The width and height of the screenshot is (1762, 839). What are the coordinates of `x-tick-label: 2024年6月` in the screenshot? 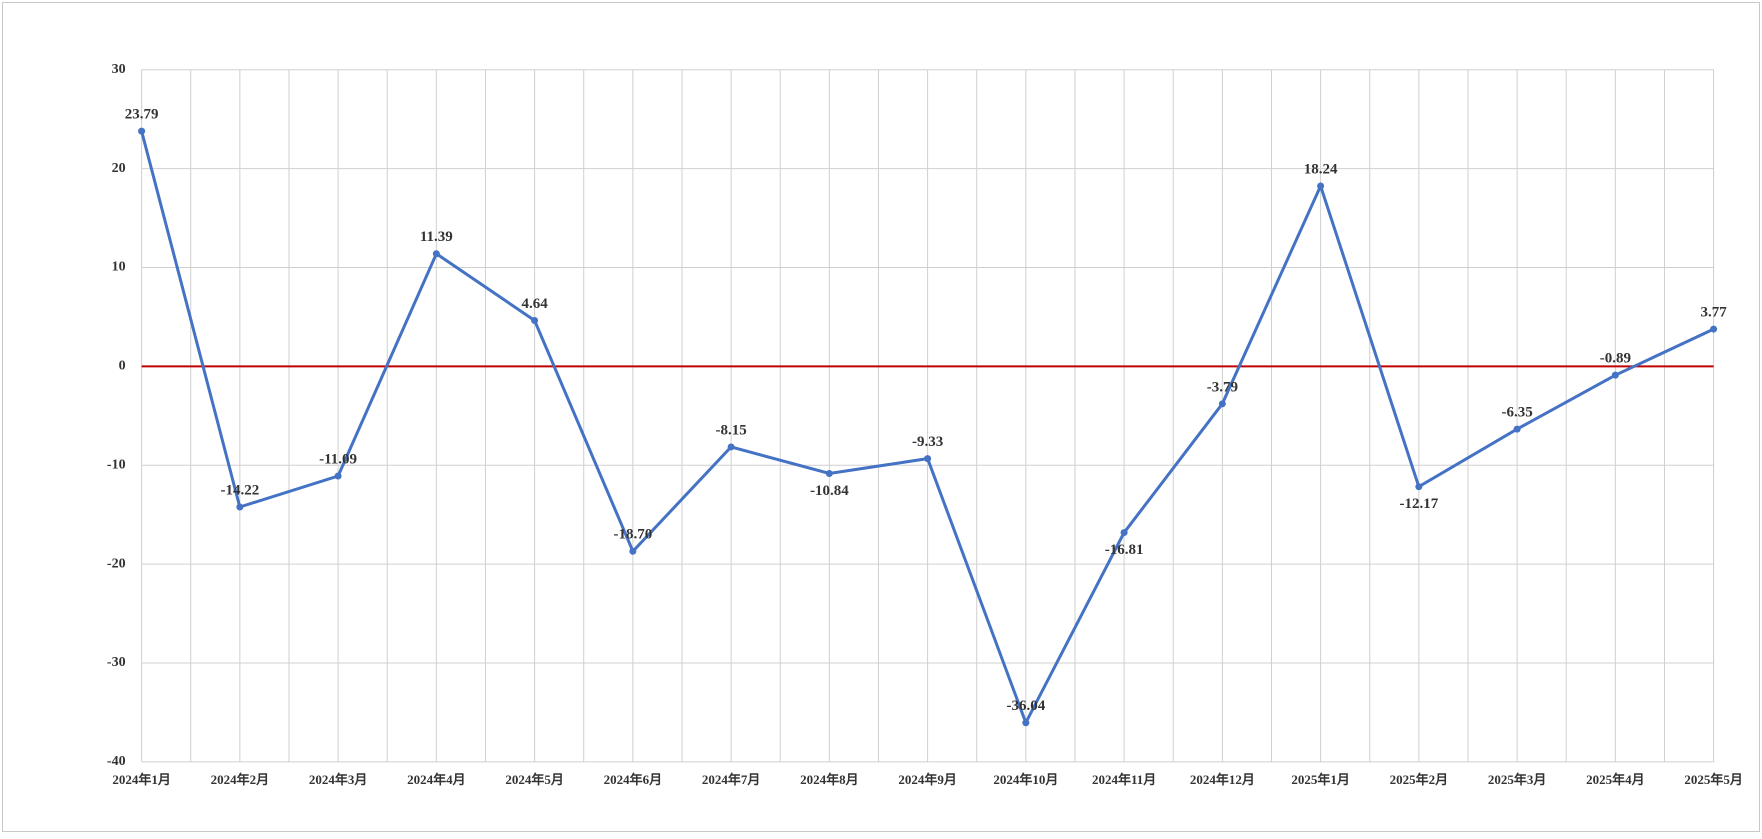 It's located at (633, 779).